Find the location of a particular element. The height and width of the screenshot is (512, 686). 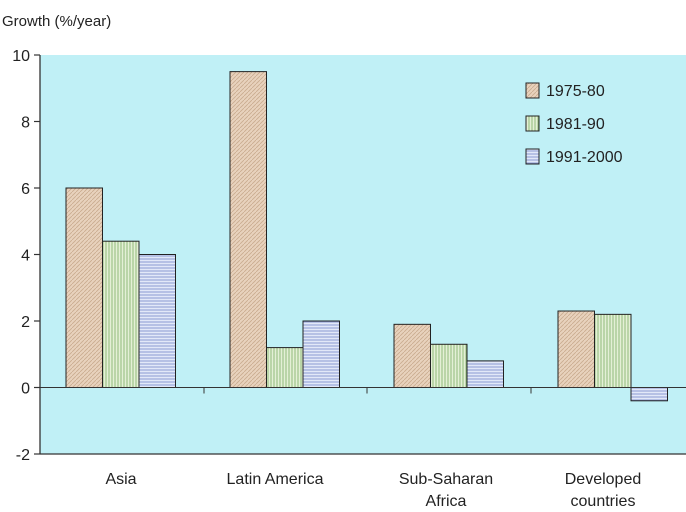

y-tick-label: 8 is located at coordinates (25, 123).